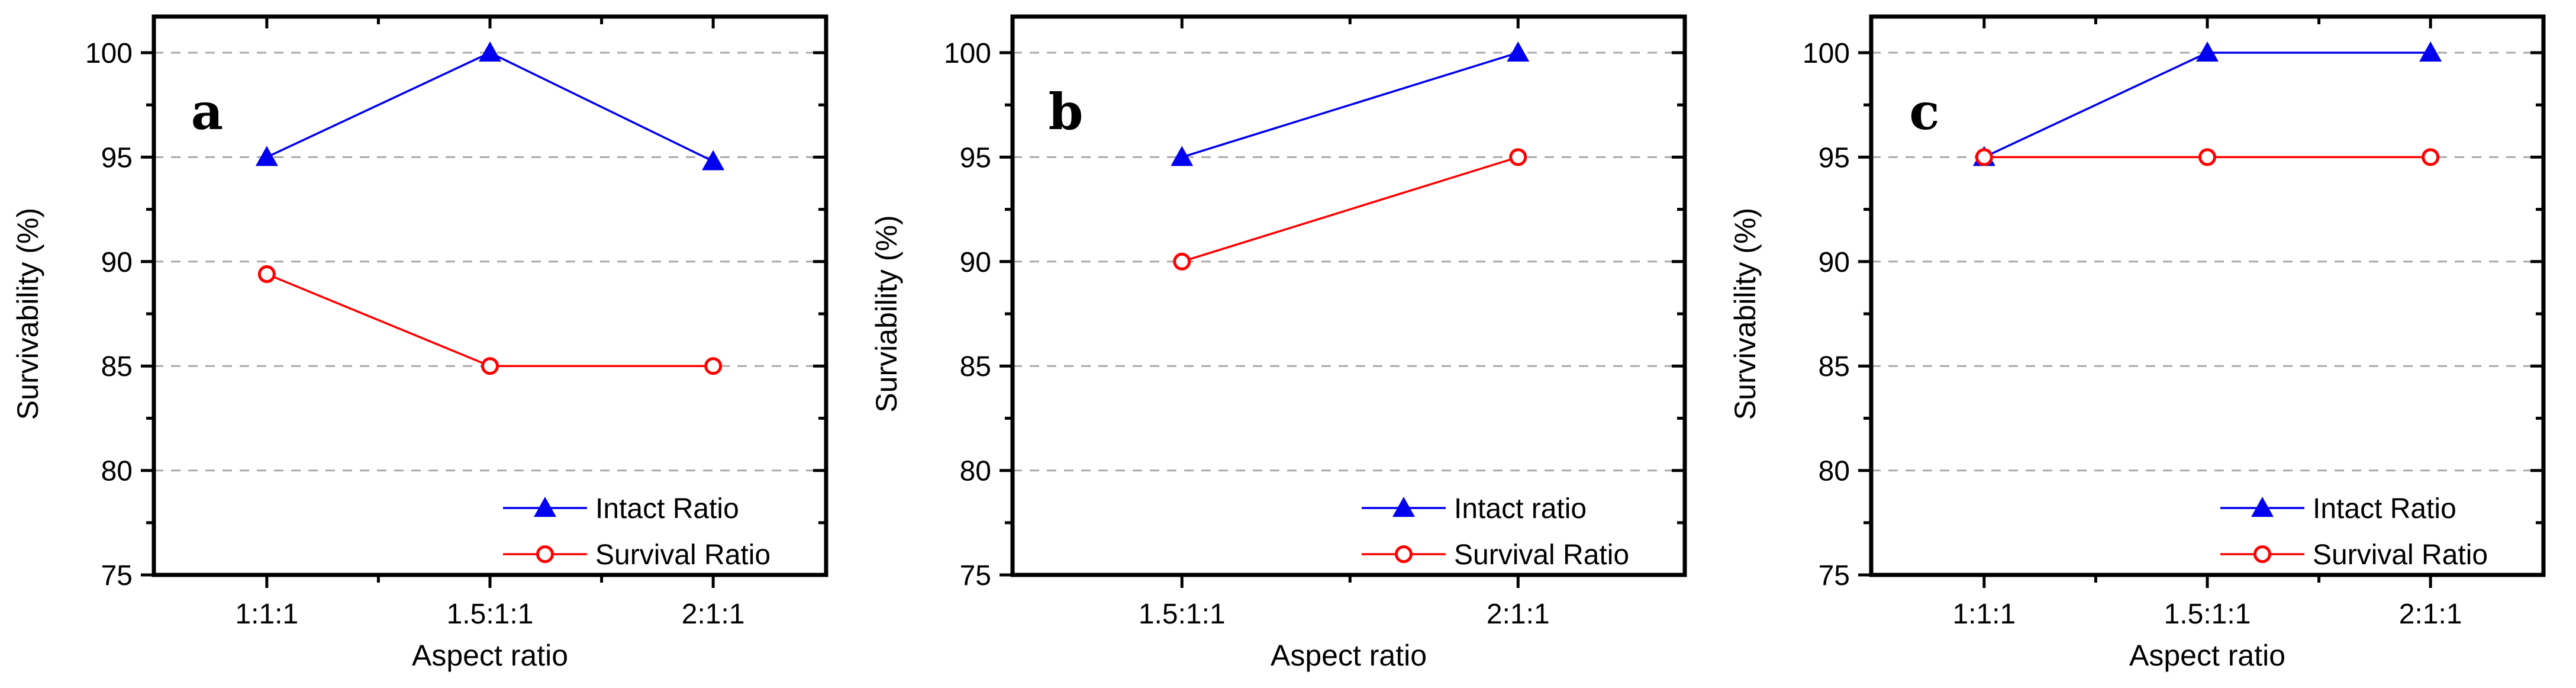 This screenshot has height=688, width=2576. Describe the element at coordinates (1066, 111) in the screenshot. I see `panel-letter: b` at that location.